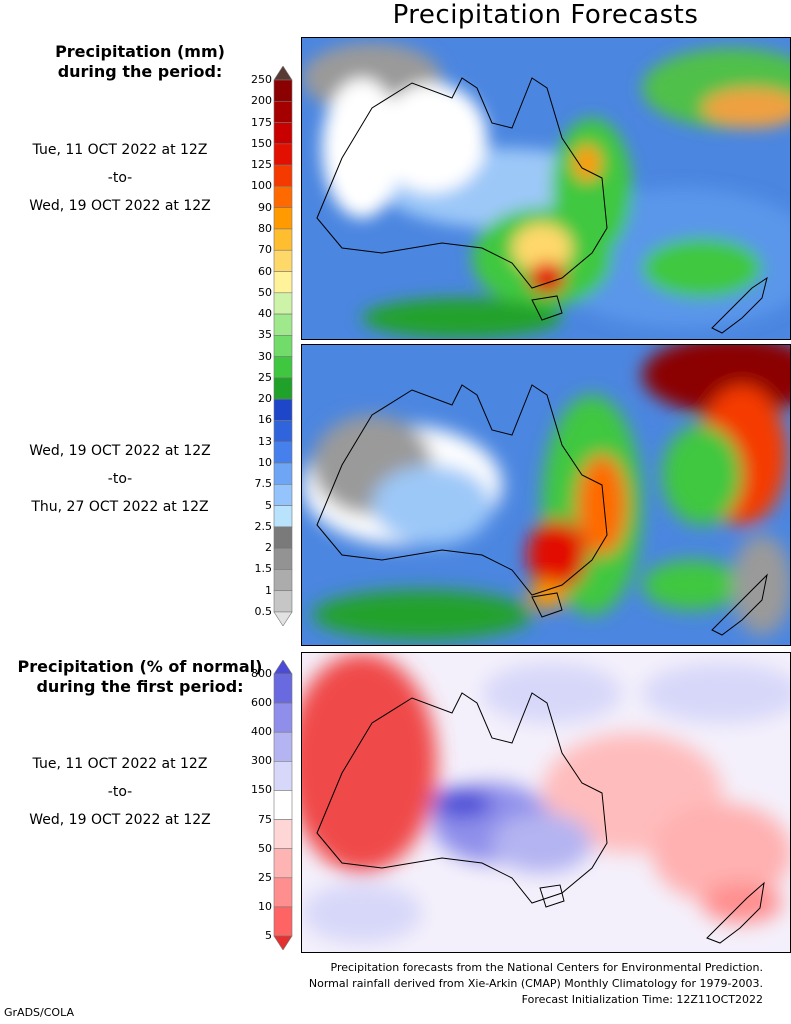 The image size is (791, 1024). I want to click on mm-colorbar-label: 10, so click(265, 463).